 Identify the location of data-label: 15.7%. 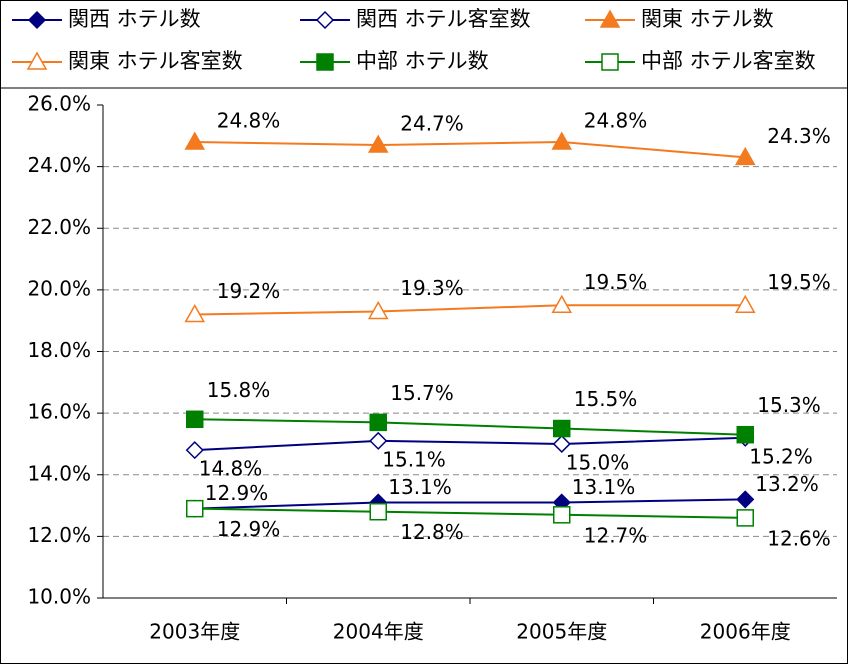
(422, 393).